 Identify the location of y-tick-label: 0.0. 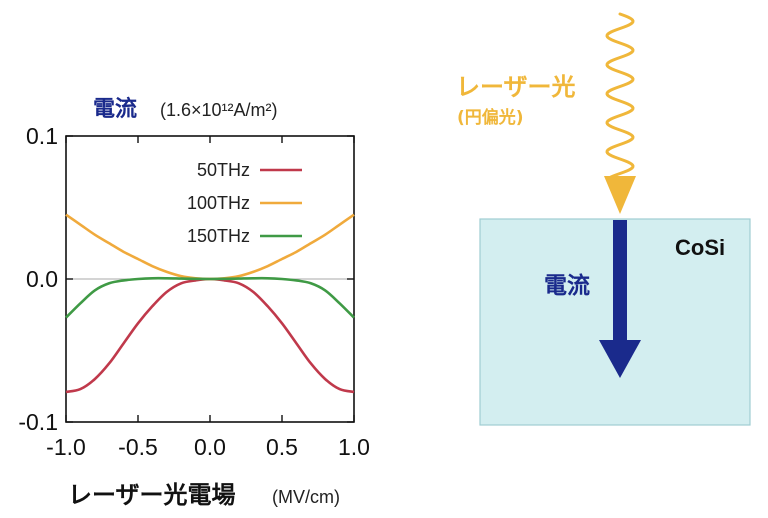
(42, 279).